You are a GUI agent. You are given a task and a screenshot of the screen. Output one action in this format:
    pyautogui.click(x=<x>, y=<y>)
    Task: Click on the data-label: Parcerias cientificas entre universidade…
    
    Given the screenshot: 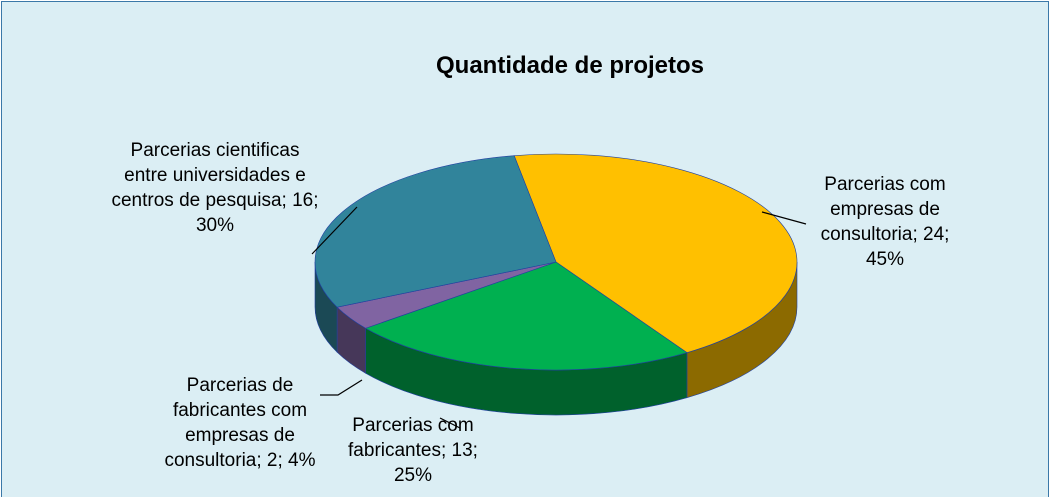 What is the action you would take?
    pyautogui.click(x=215, y=188)
    